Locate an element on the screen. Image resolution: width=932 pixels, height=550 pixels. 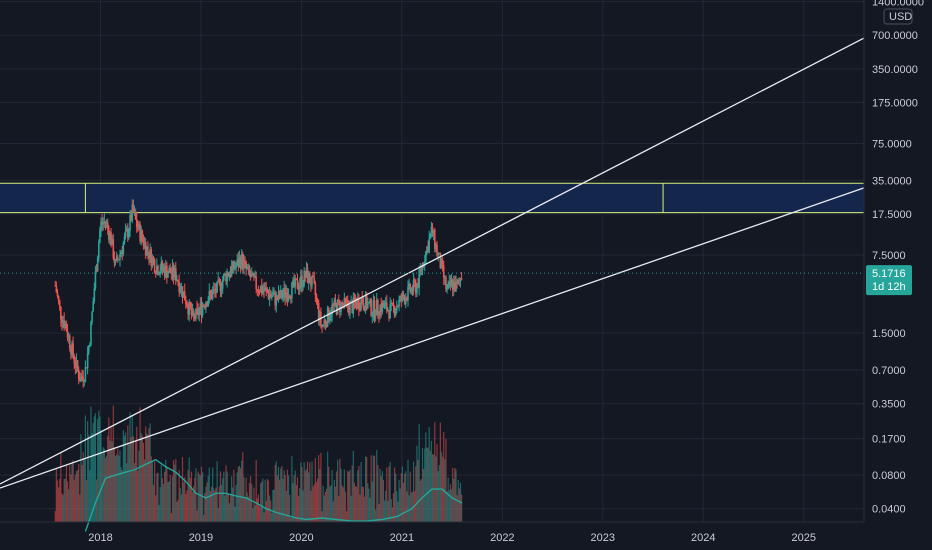
volume-ma-line is located at coordinates (273, 495).